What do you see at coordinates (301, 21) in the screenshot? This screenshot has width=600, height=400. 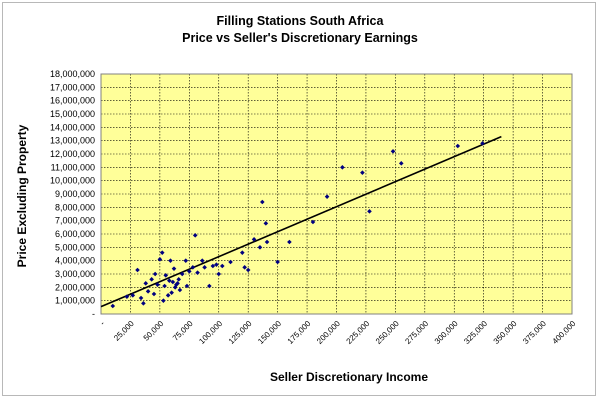 I see `chart-title: Filling Stations South Africa` at bounding box center [301, 21].